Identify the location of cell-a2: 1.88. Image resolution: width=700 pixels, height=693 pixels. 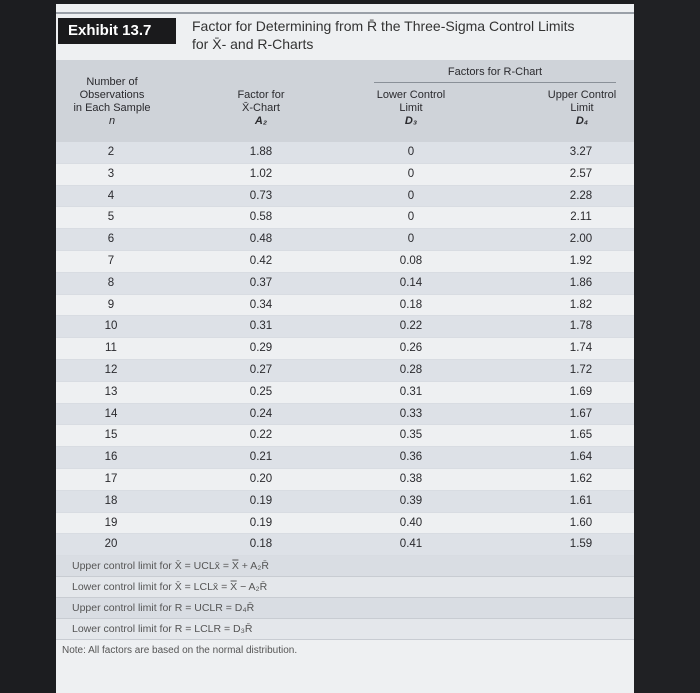
(261, 152).